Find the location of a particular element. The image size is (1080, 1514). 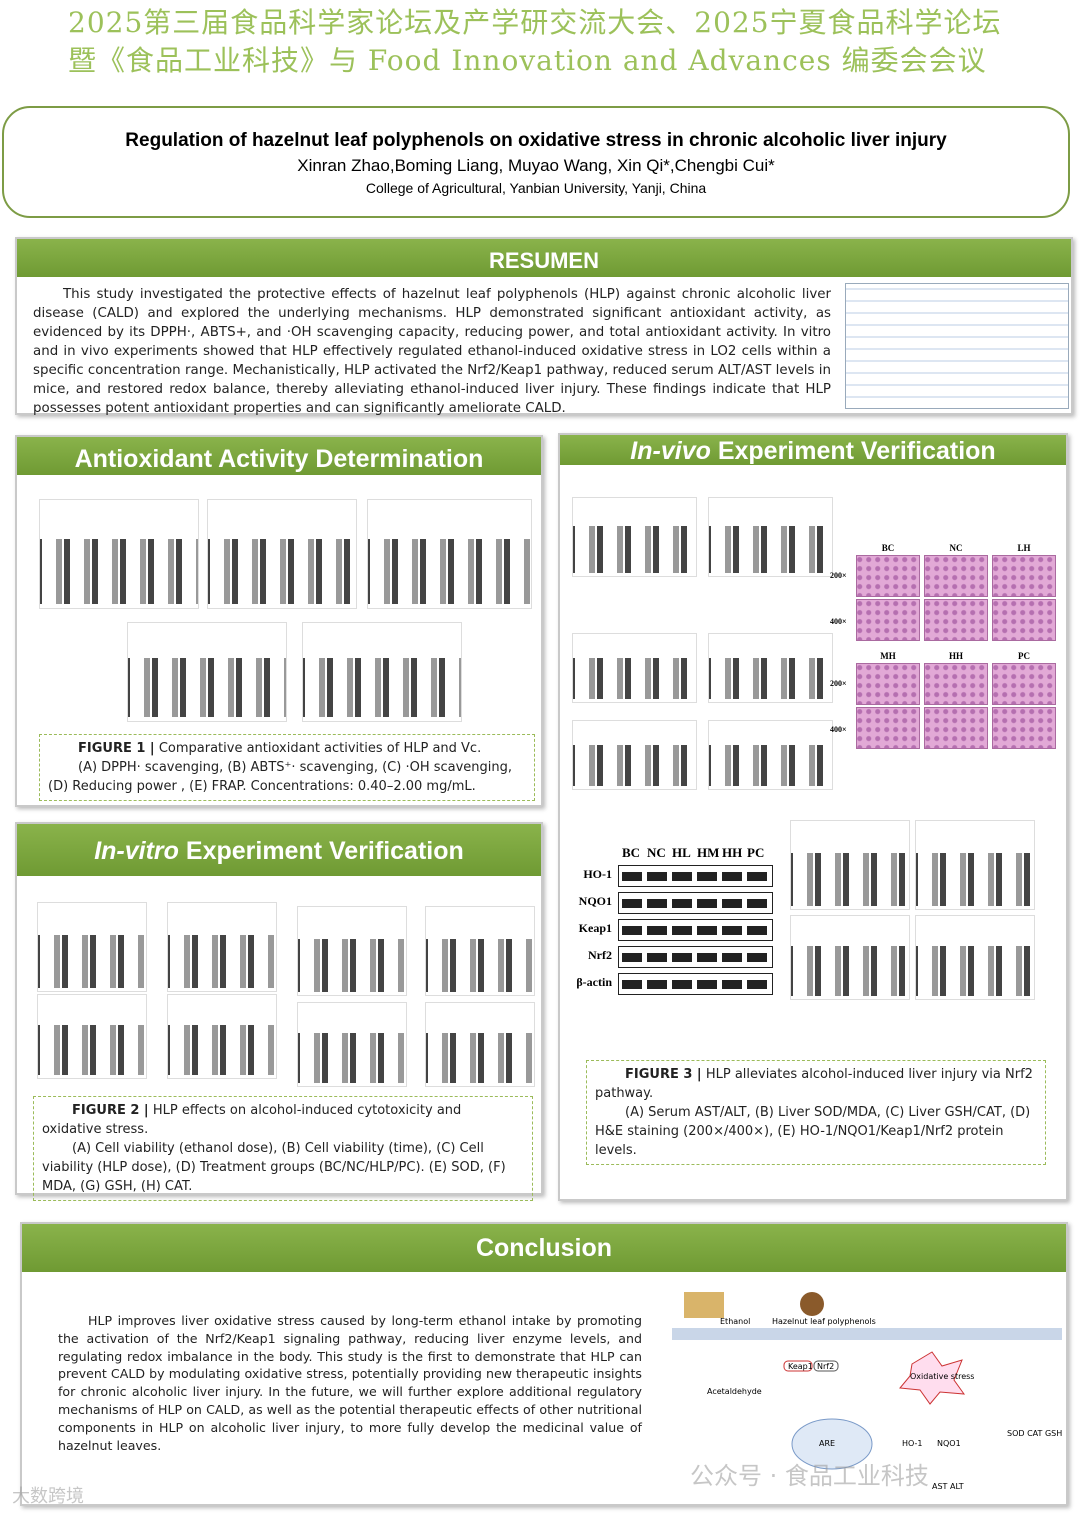

in-vitro-heading: In-vitro Experiment Verification is located at coordinates (279, 850).